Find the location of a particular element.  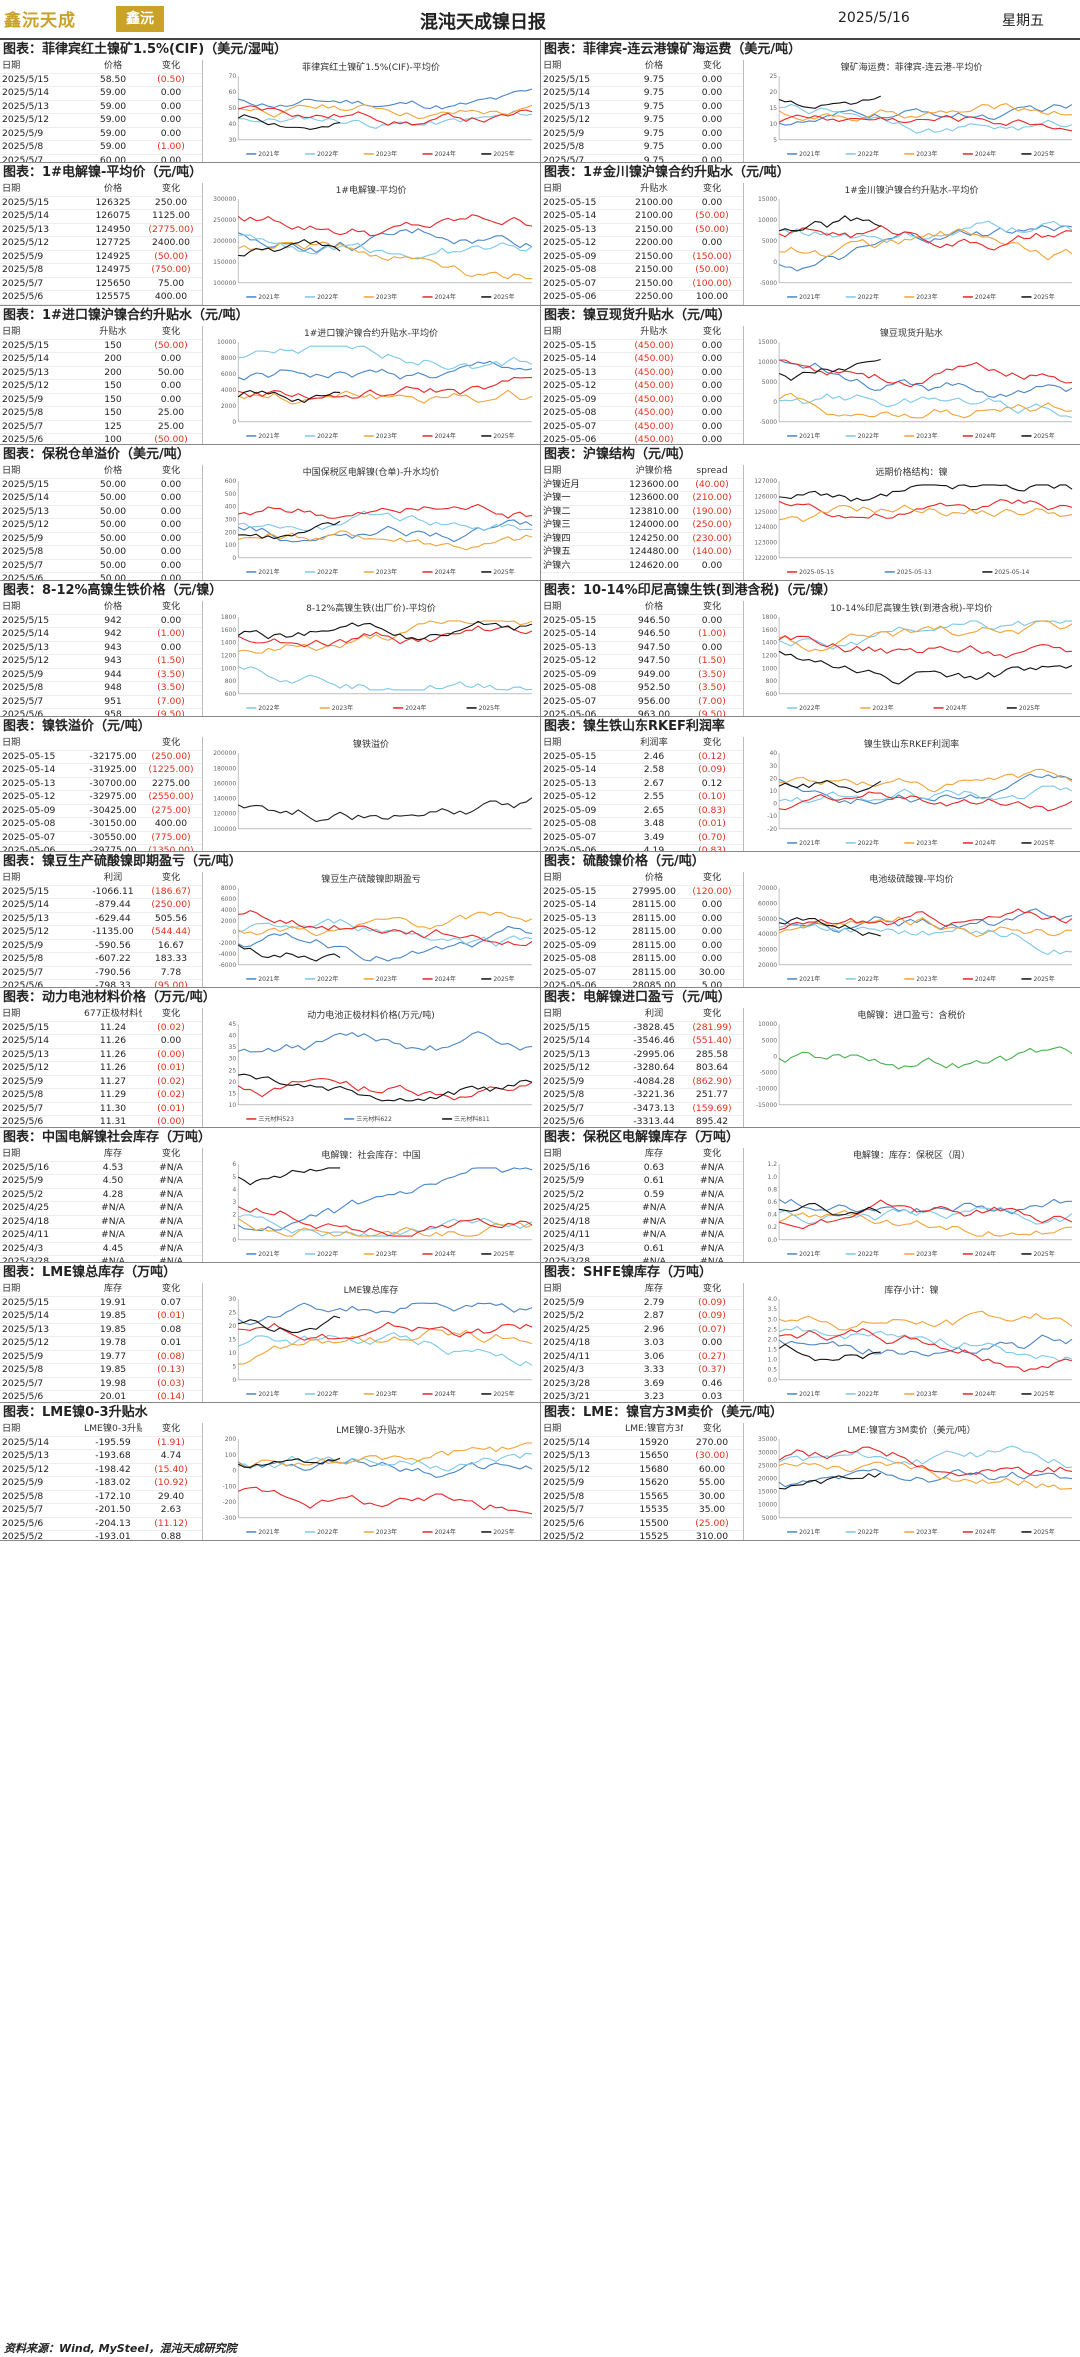

table-cell: 124950 is located at coordinates (113, 229).